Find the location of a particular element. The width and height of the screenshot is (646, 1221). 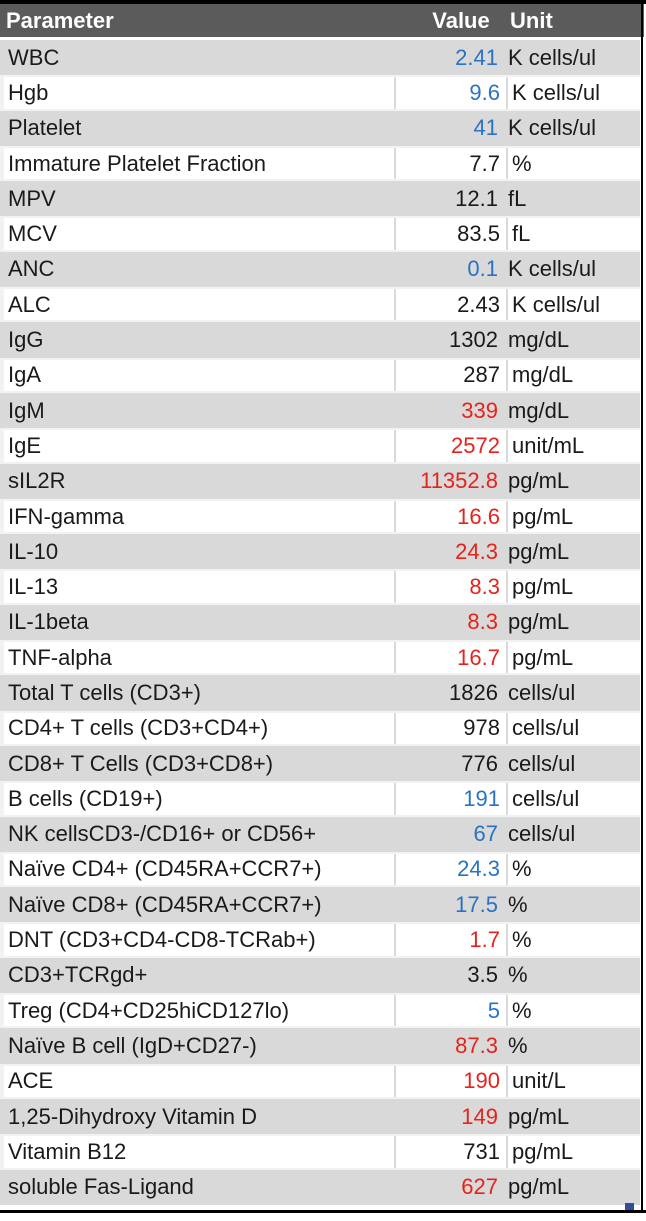

header-value: Value is located at coordinates (461, 20).